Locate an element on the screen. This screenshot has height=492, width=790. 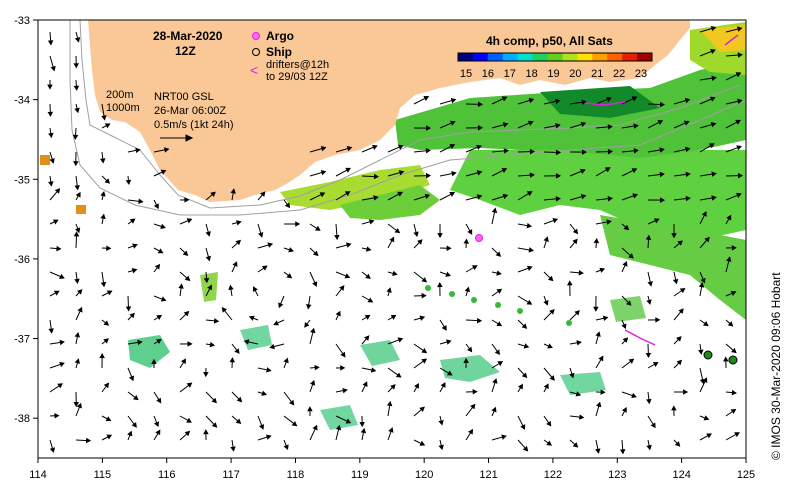
y-tick-label: -33 is located at coordinates (22, 21).